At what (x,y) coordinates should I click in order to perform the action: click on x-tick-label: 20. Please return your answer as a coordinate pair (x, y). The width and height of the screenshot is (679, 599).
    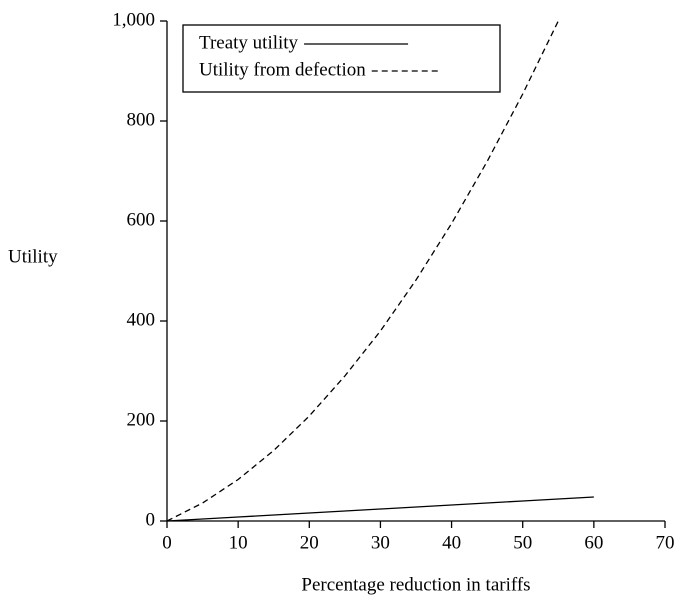
    Looking at the image, I should click on (309, 542).